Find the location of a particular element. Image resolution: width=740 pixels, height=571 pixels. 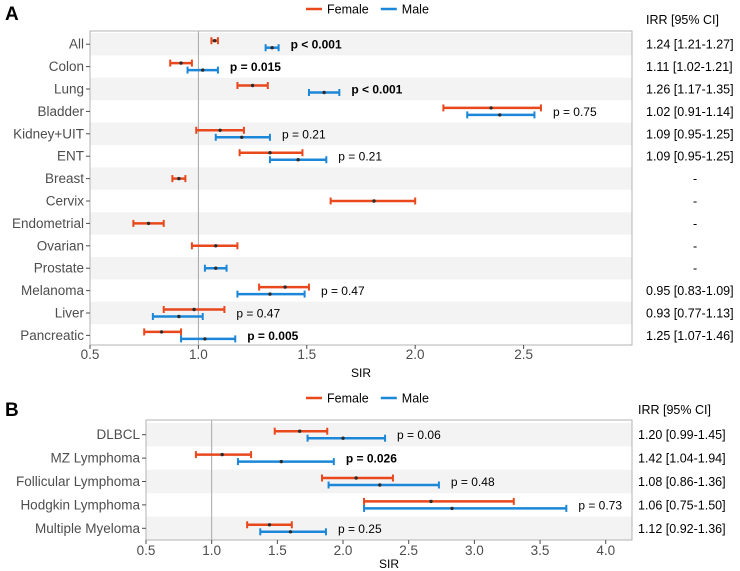

panel-letter: A is located at coordinates (12, 14).